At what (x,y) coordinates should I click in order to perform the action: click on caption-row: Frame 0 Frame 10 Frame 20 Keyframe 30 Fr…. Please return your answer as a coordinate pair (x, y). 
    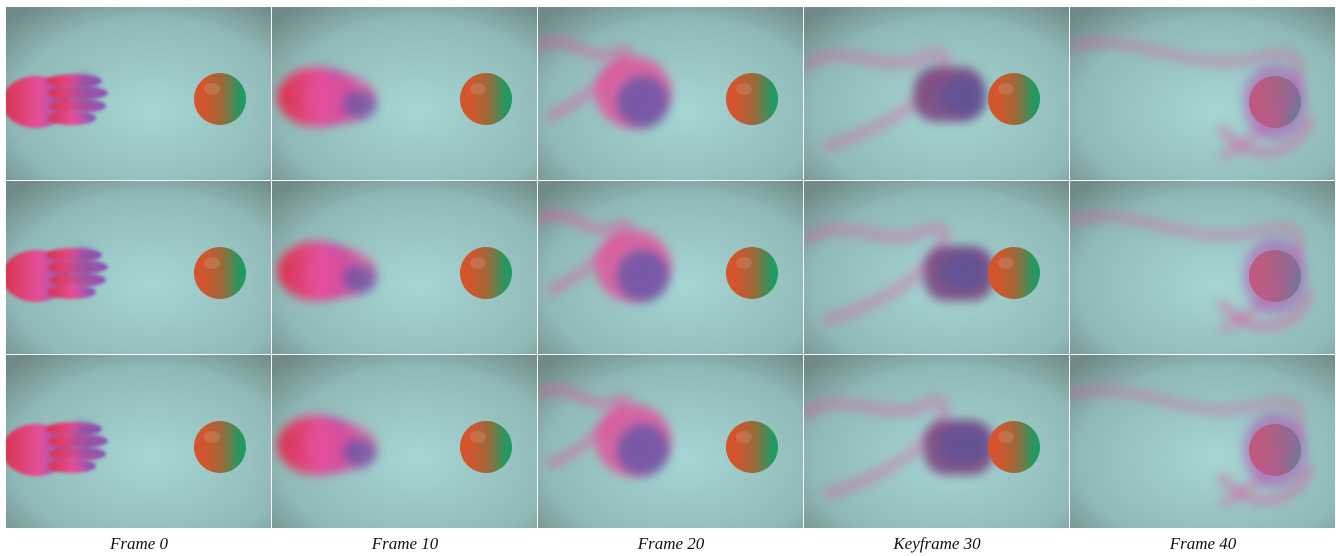
    Looking at the image, I should click on (671, 544).